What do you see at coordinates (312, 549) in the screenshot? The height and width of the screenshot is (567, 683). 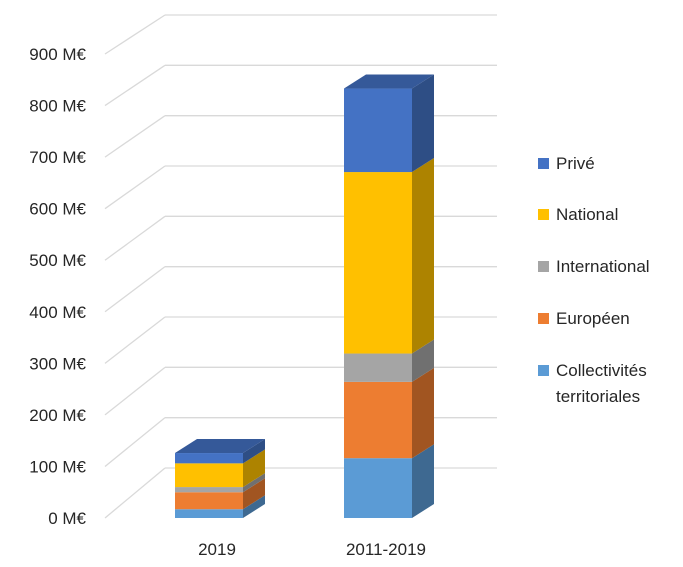 I see `x-axis-labels: 2019 2011-2019` at bounding box center [312, 549].